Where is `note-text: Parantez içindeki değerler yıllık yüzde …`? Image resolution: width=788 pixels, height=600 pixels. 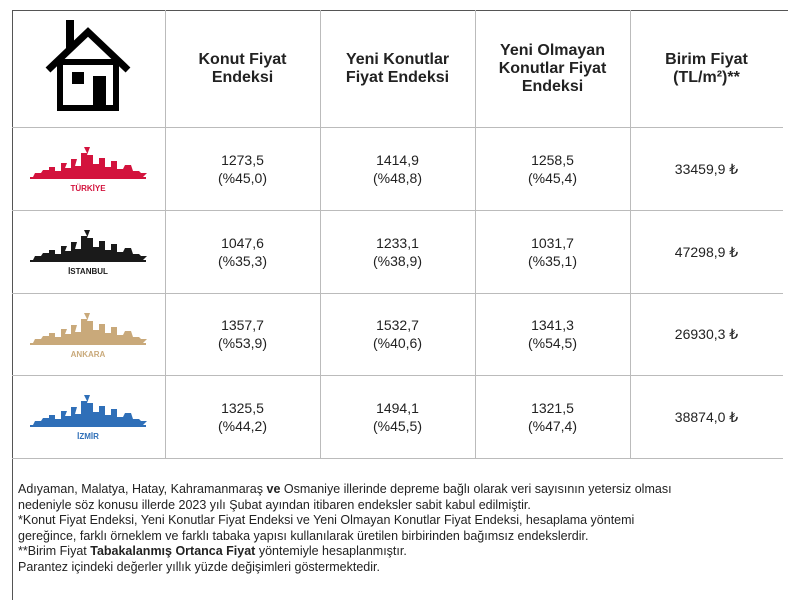 note-text: Parantez içindeki değerler yıllık yüzde … is located at coordinates (199, 566).